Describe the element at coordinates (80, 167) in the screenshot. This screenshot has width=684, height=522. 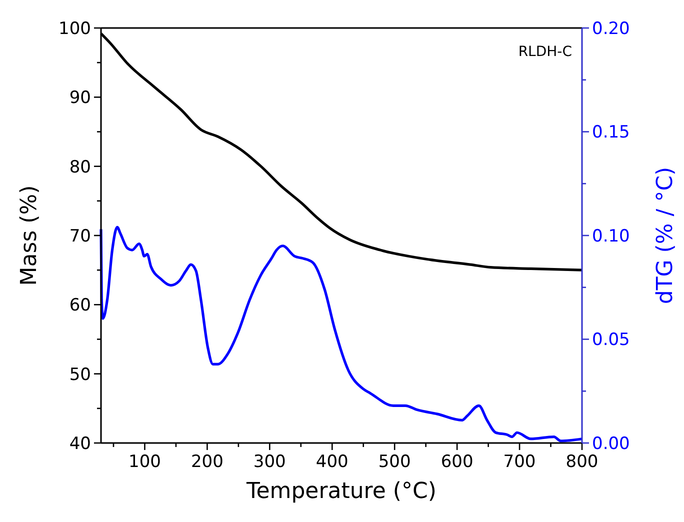
I see `y-tick-label: 80` at that location.